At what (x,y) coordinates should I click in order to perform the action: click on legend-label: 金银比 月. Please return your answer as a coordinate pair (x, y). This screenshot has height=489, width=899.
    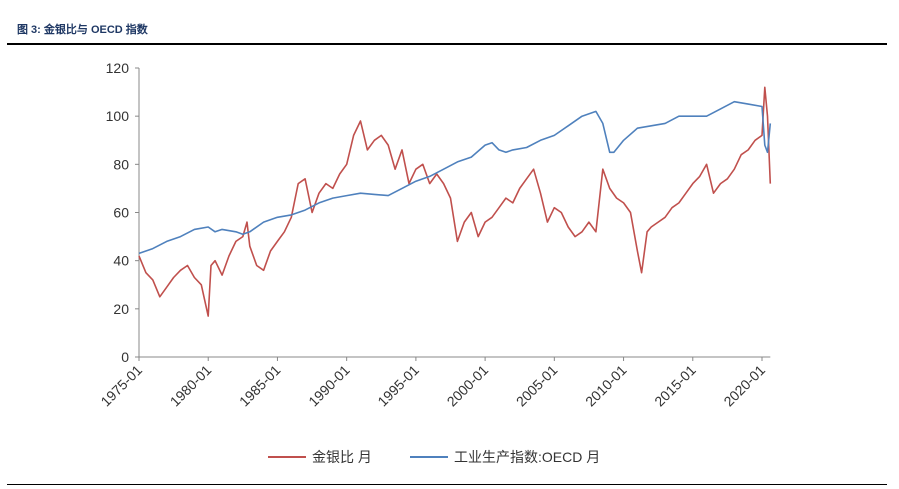
    Looking at the image, I should click on (342, 457).